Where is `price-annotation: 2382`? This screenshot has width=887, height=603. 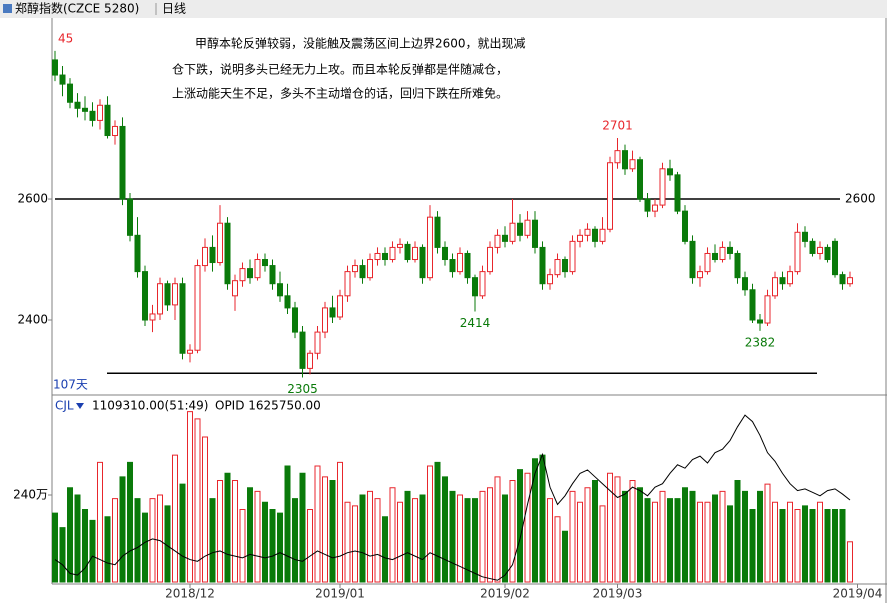
price-annotation: 2382 is located at coordinates (760, 342).